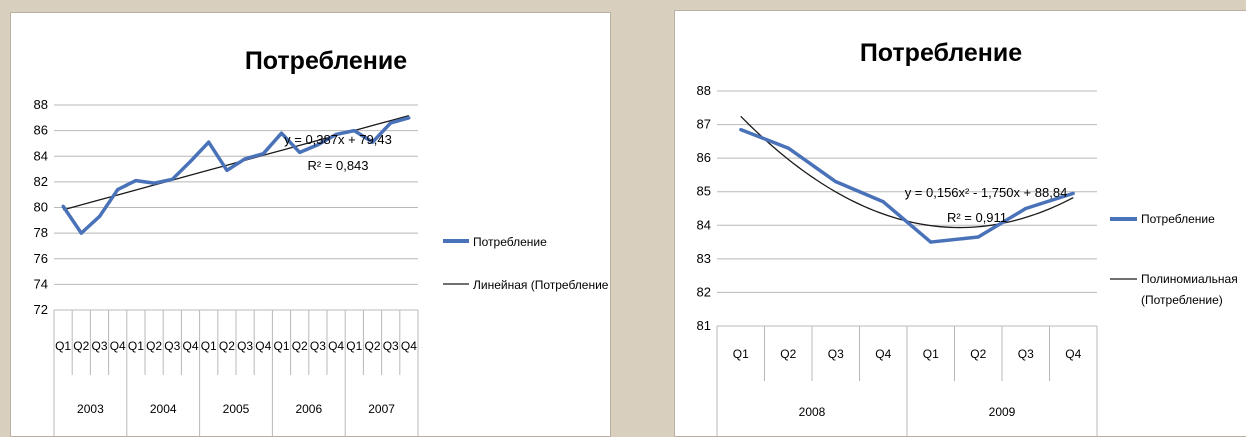  Describe the element at coordinates (704, 325) in the screenshot. I see `y-tick-label: 81` at that location.